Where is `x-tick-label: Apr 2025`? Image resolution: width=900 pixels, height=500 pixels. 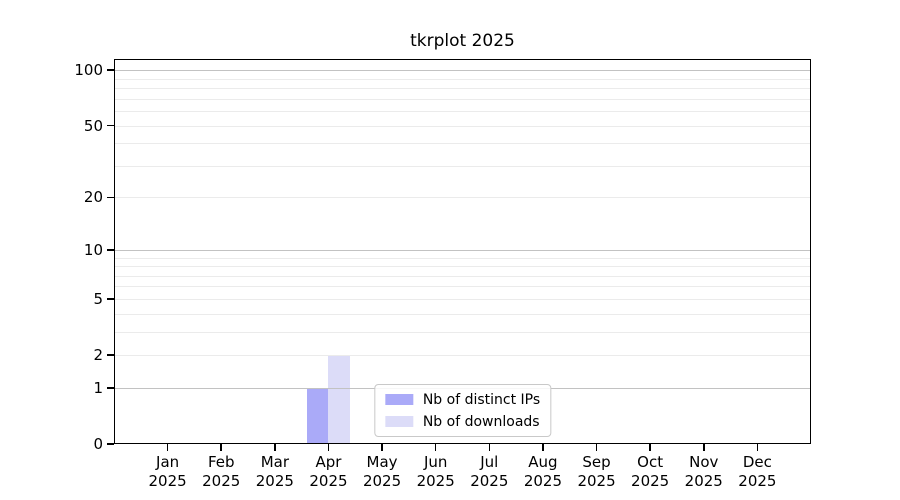
x-tick-label: Apr 2025 is located at coordinates (328, 471).